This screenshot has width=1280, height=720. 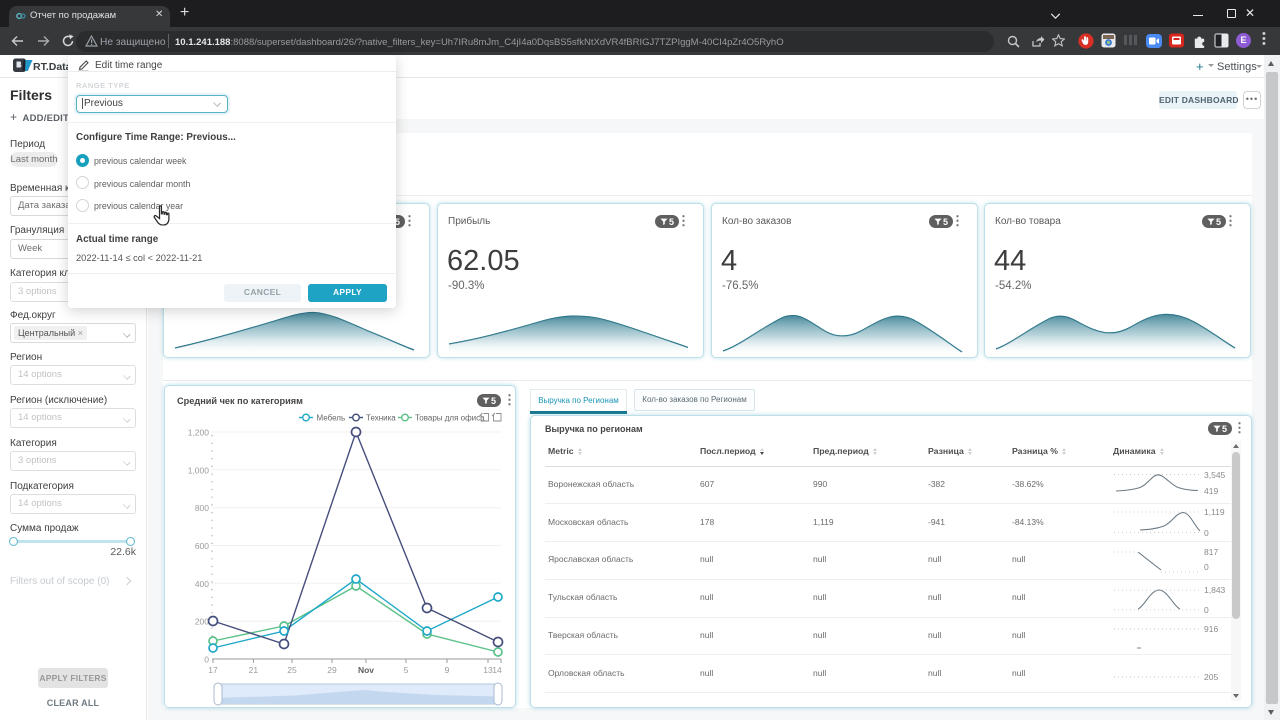 What do you see at coordinates (292, 670) in the screenshot?
I see `svg-text: 25` at bounding box center [292, 670].